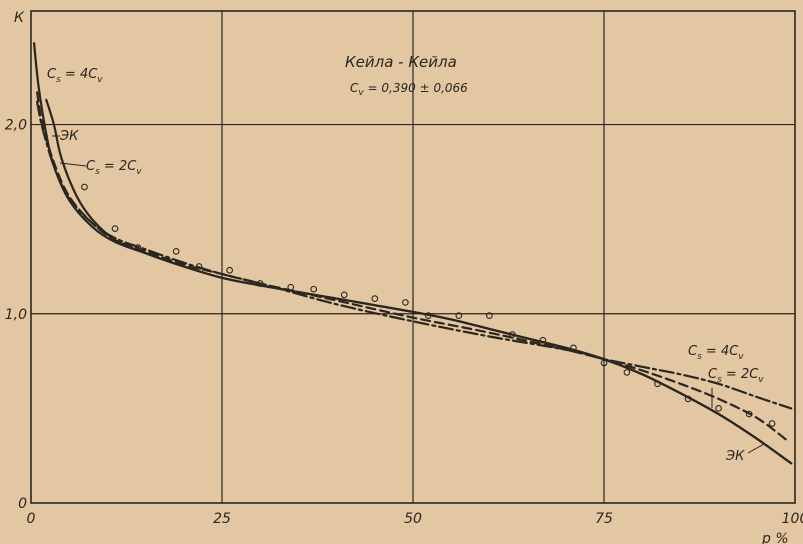  Describe the element at coordinates (716, 353) in the screenshot. I see `annotation-cs4cv-right: Cs = 4Cv` at that location.